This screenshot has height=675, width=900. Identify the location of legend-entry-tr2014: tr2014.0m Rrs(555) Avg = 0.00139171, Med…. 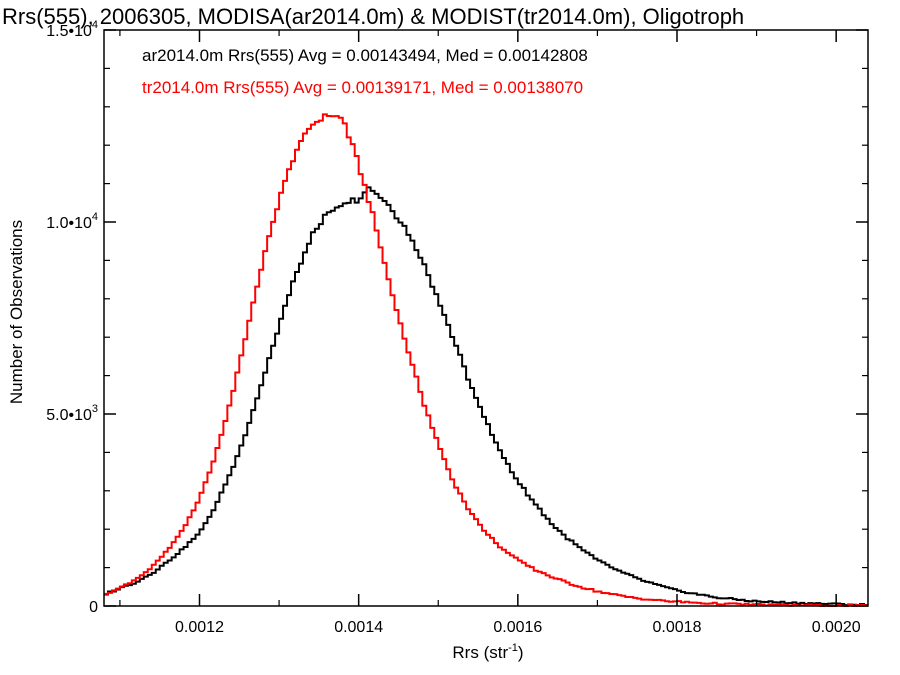
(362, 87).